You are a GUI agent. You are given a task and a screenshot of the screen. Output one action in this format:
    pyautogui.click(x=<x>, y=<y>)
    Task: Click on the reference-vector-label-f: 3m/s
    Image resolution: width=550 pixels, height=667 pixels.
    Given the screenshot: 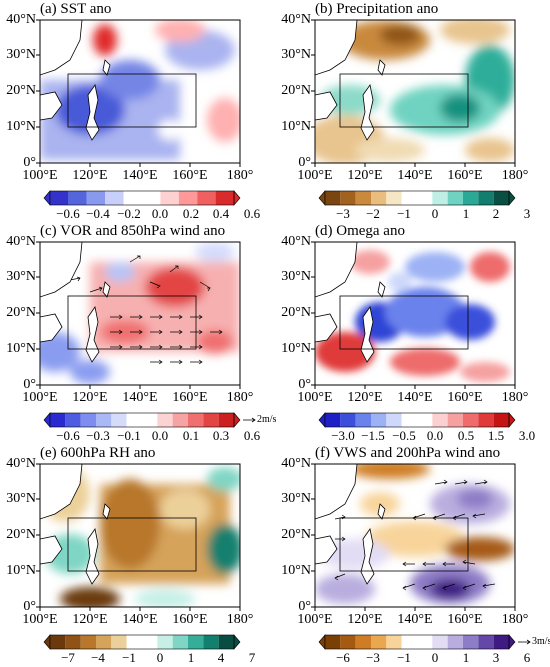 What is the action you would take?
    pyautogui.click(x=541, y=641)
    